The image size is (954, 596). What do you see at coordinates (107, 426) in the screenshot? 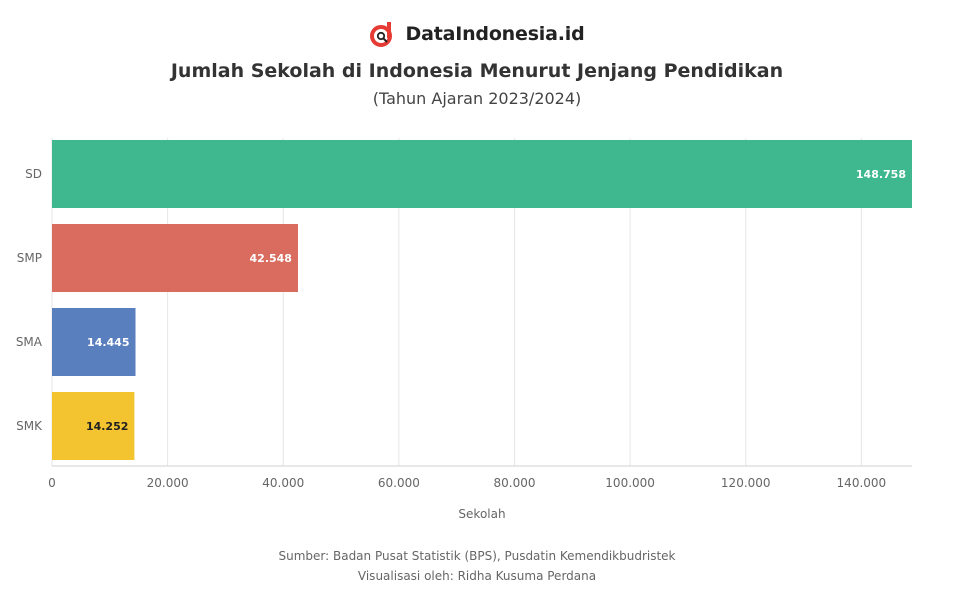
I see `bar-value-label: 14.252` at bounding box center [107, 426].